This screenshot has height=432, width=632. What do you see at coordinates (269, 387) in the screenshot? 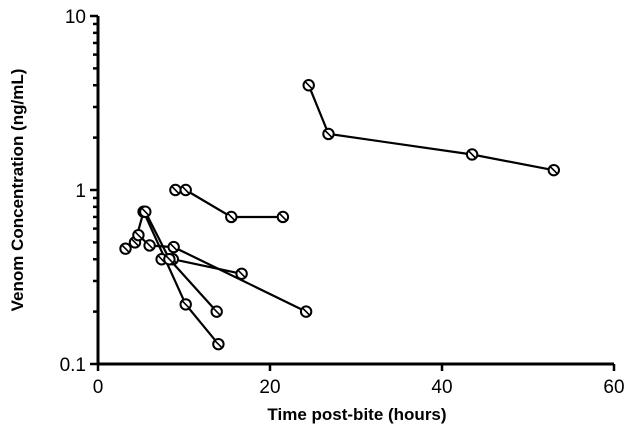
I see `x-tick-label: 20` at bounding box center [269, 387].